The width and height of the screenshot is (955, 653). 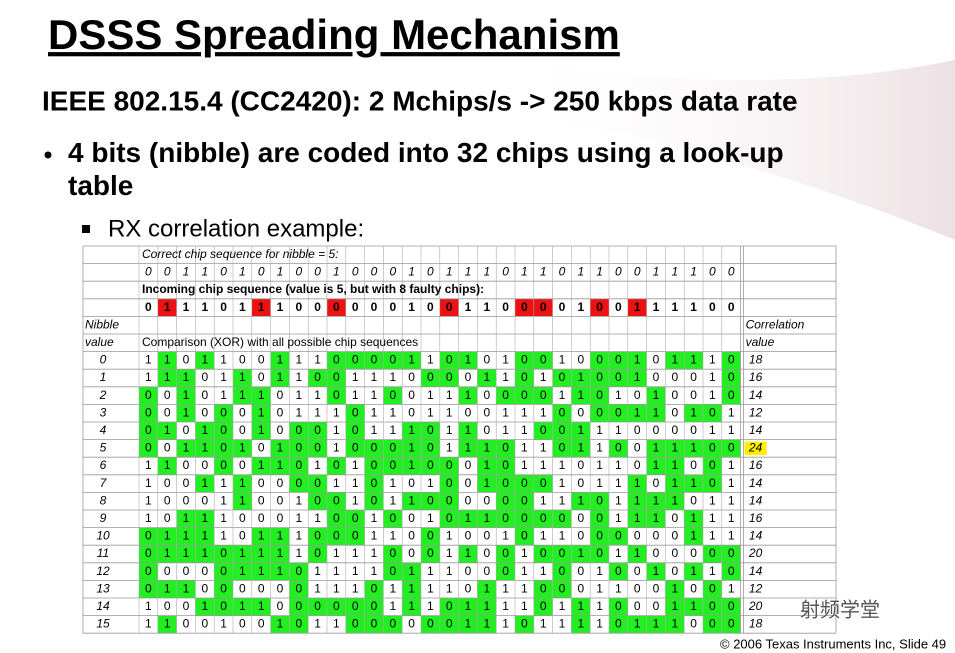 What do you see at coordinates (236, 228) in the screenshot?
I see `sub-bullet: RX correlation example:` at bounding box center [236, 228].